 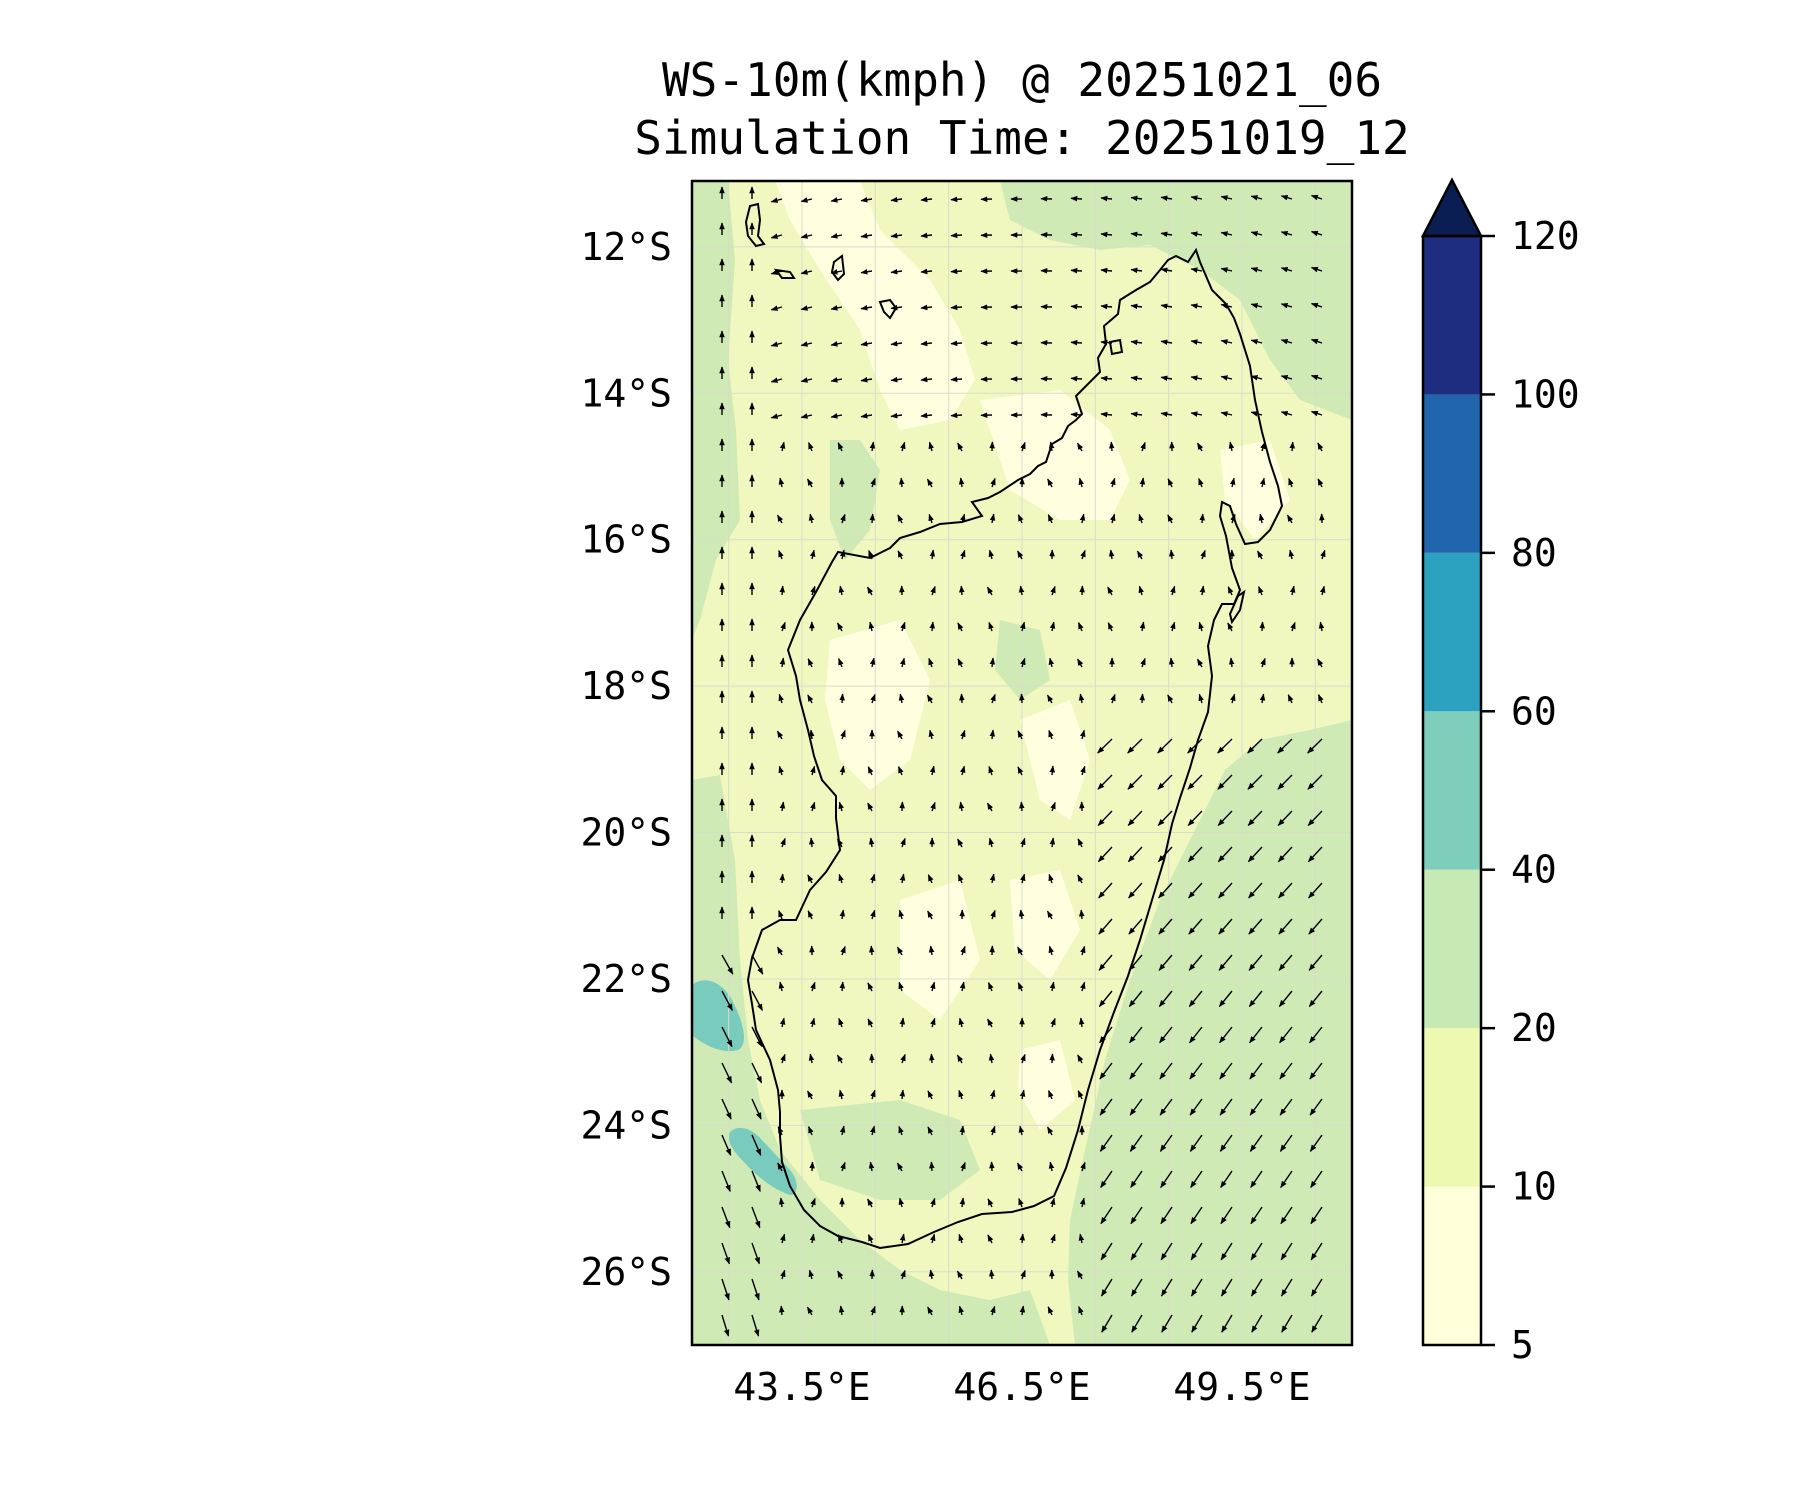 I want to click on colorbar-segment, so click(x=1452, y=949).